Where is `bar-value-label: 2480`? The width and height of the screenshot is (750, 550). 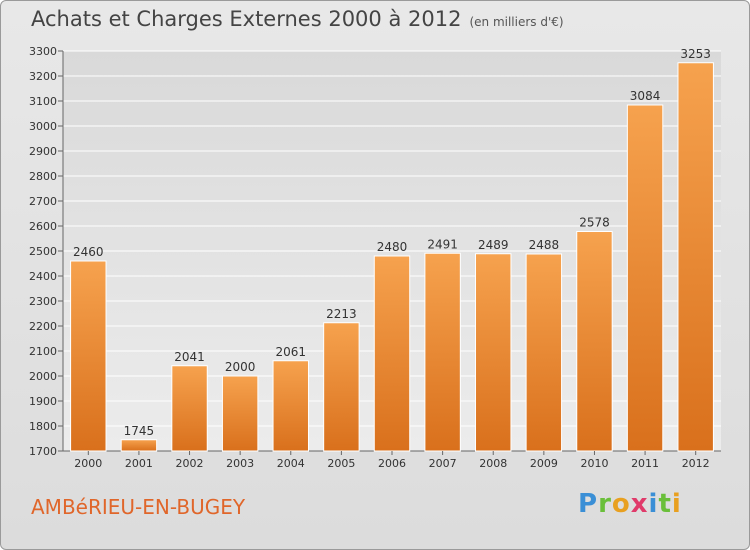 bar-value-label: 2480 is located at coordinates (392, 247).